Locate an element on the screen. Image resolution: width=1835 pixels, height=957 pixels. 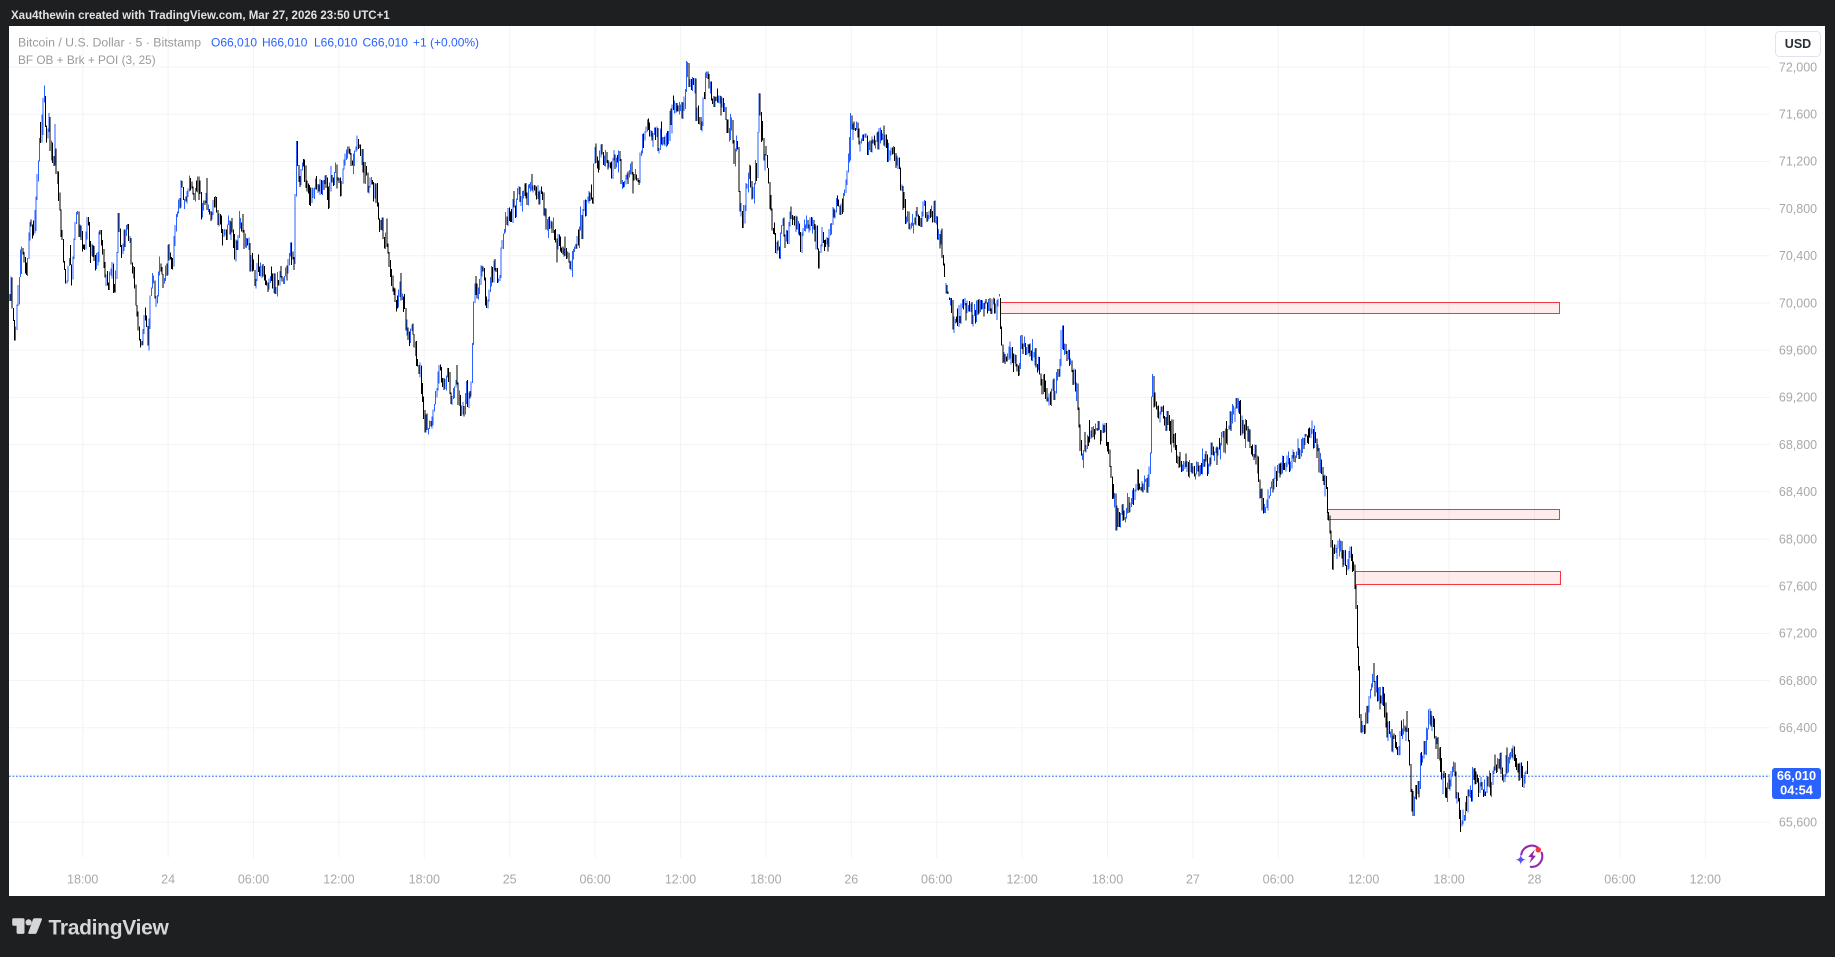
svg-text: 26 is located at coordinates (851, 880).